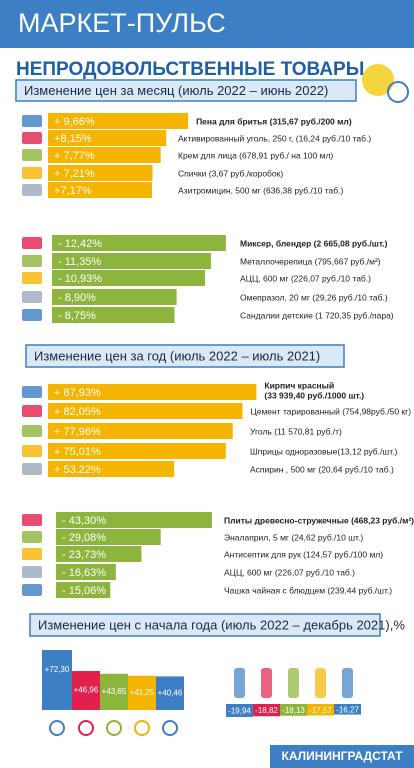 The image size is (414, 768). Describe the element at coordinates (303, 554) in the screenshot. I see `item-text: Антисептик для рук (124,57 руб./100 мл)` at that location.